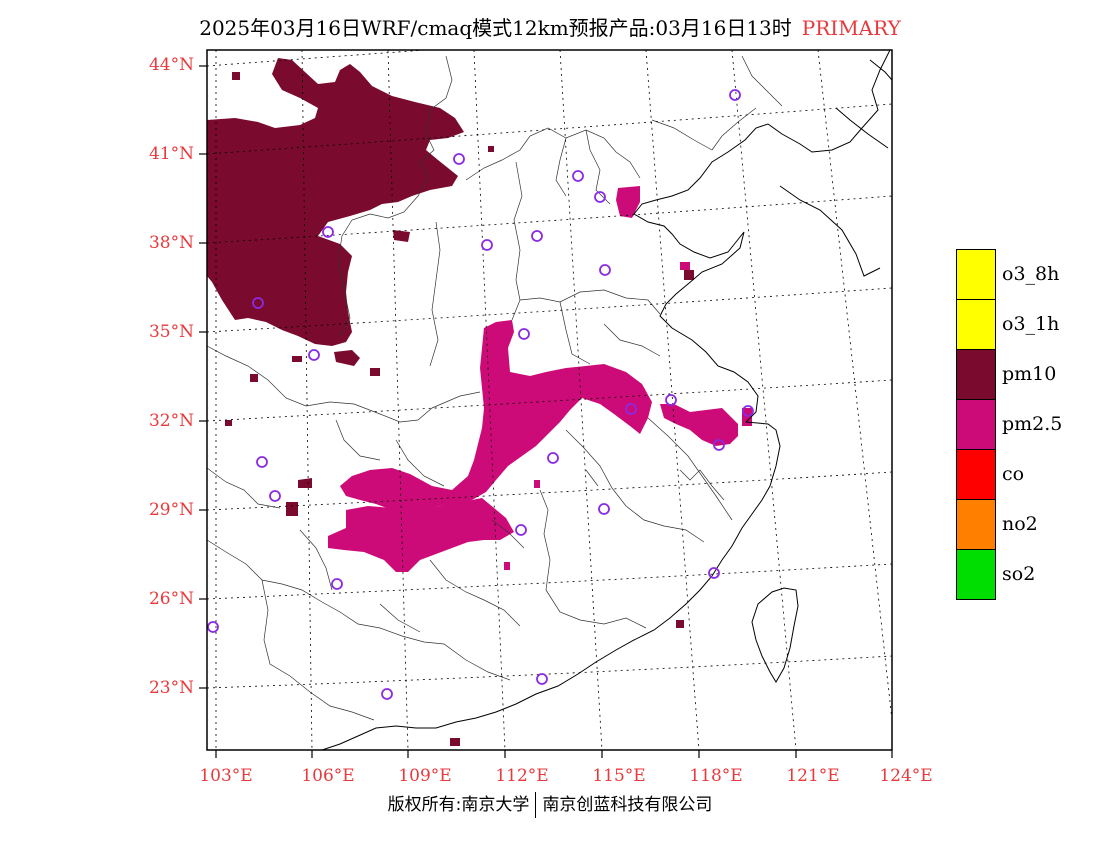 The width and height of the screenshot is (1100, 850). Describe the element at coordinates (1031, 274) in the screenshot. I see `legend-label: o3_8h` at that location.